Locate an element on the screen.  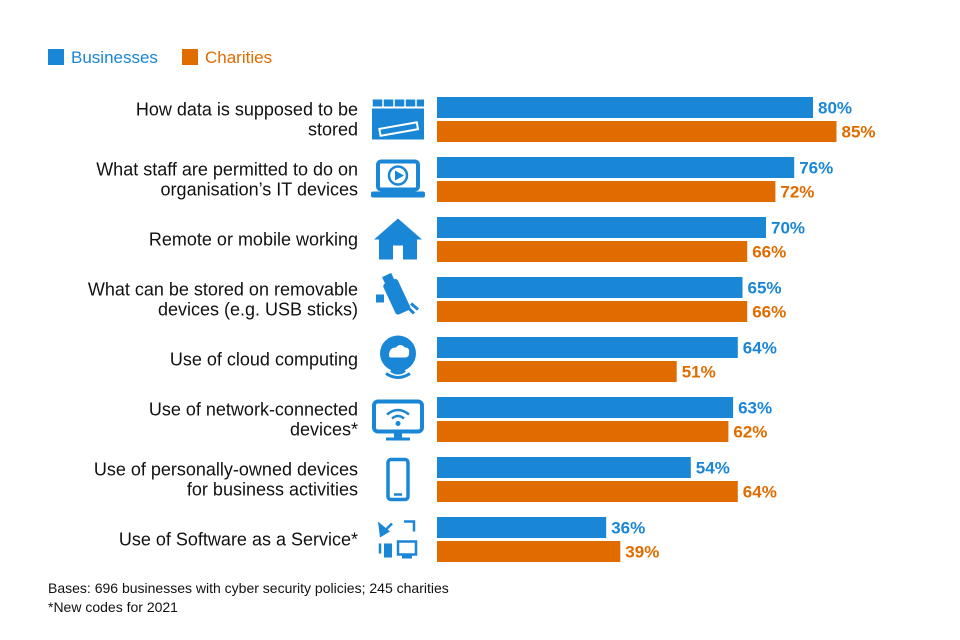
confidential-folder-icon is located at coordinates (397, 119).